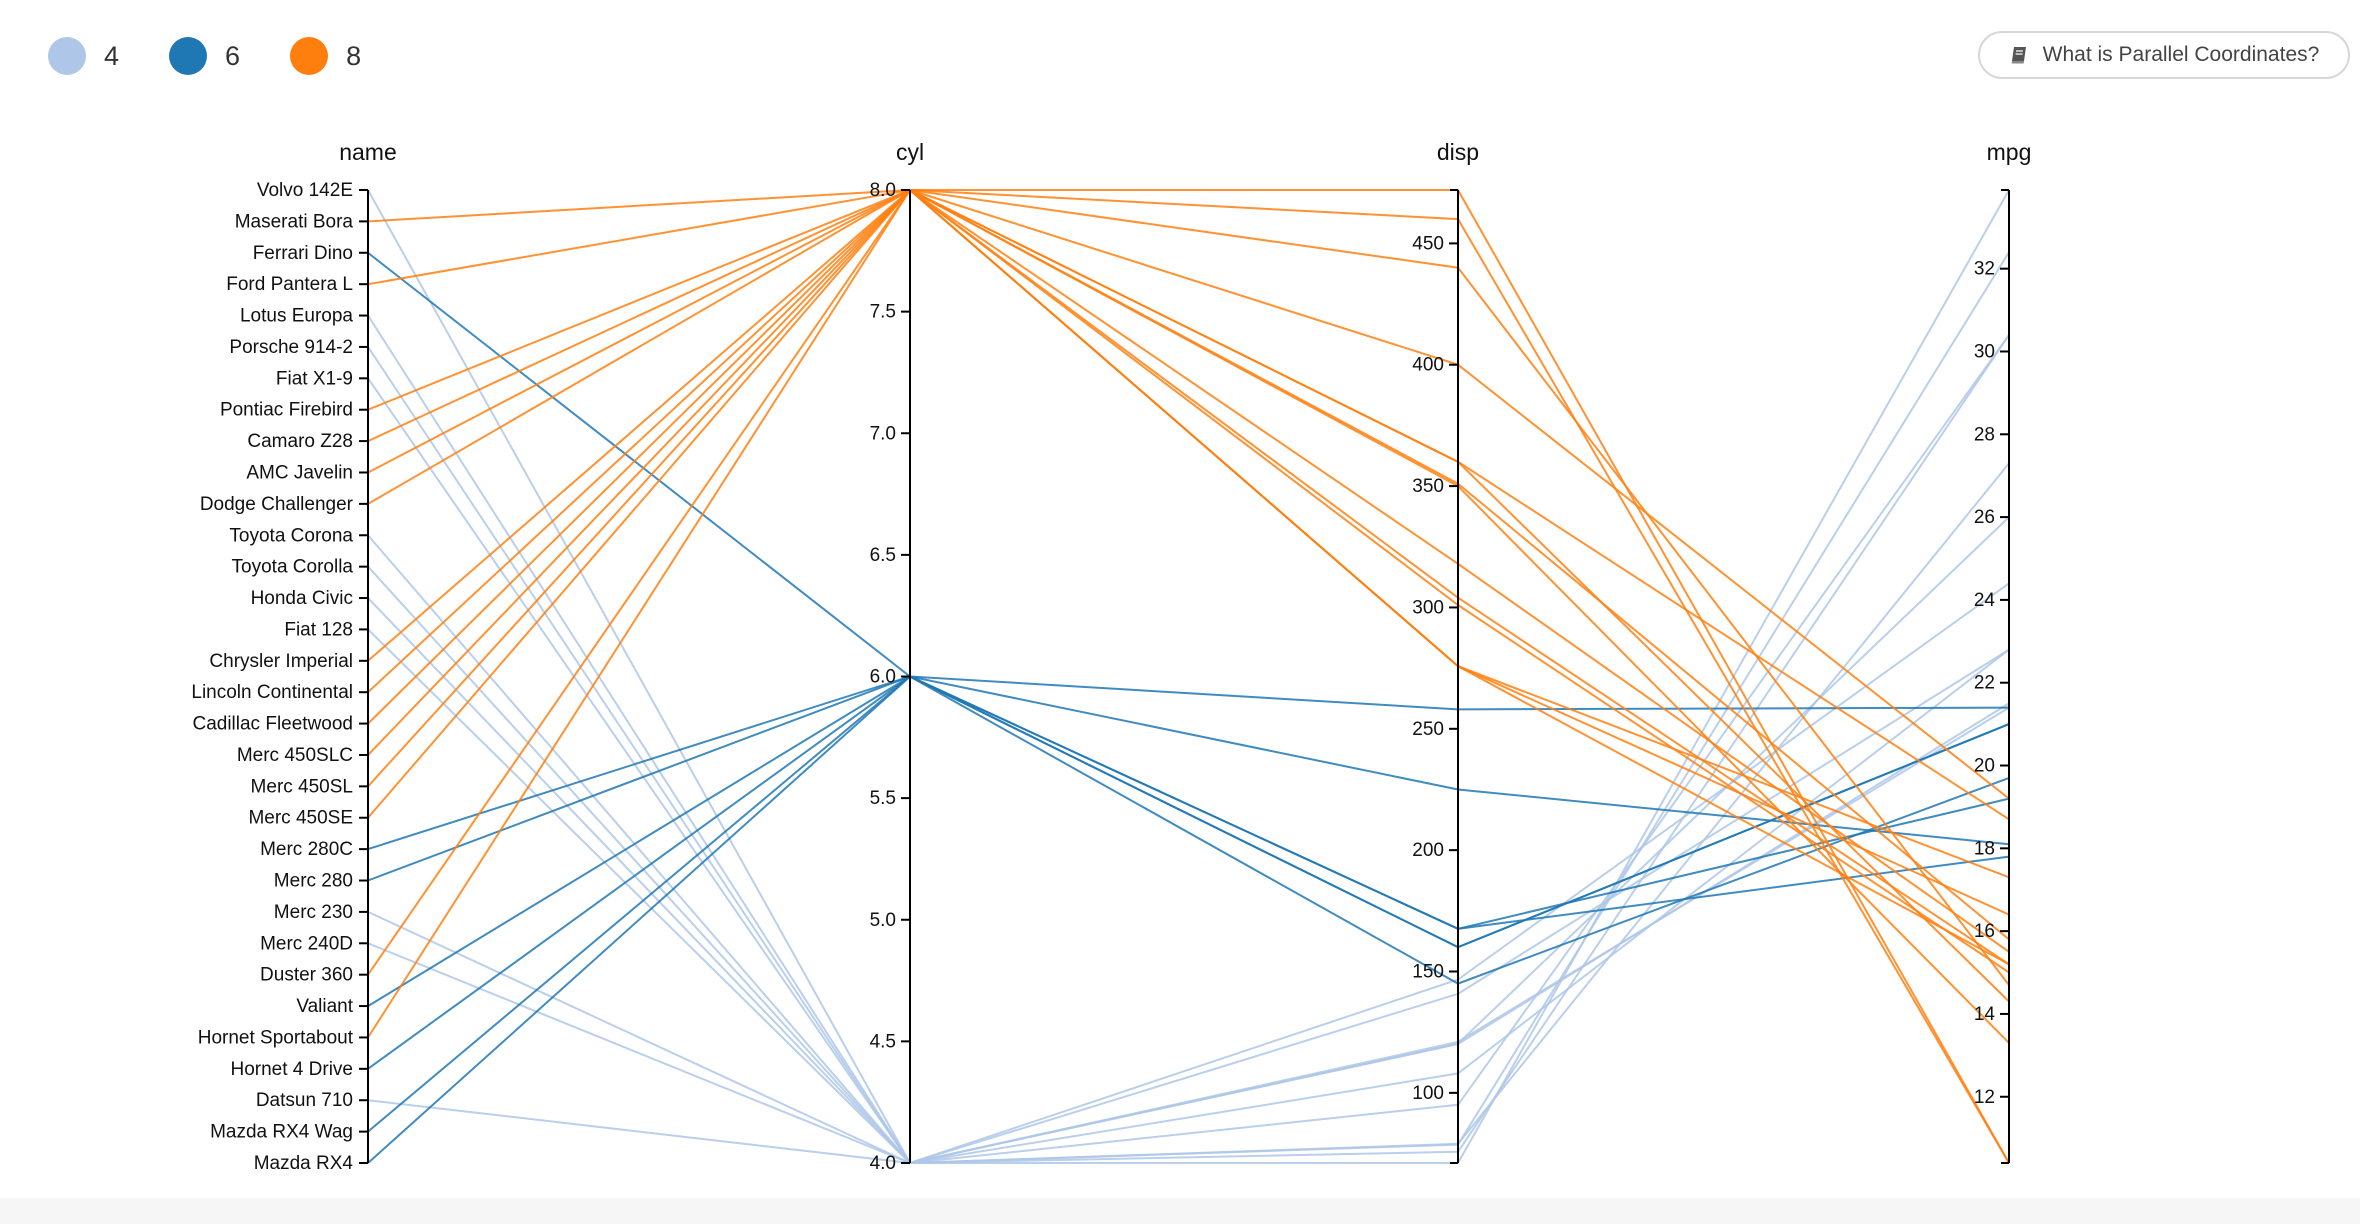  Describe the element at coordinates (1428, 729) in the screenshot. I see `tick-label: 250` at that location.